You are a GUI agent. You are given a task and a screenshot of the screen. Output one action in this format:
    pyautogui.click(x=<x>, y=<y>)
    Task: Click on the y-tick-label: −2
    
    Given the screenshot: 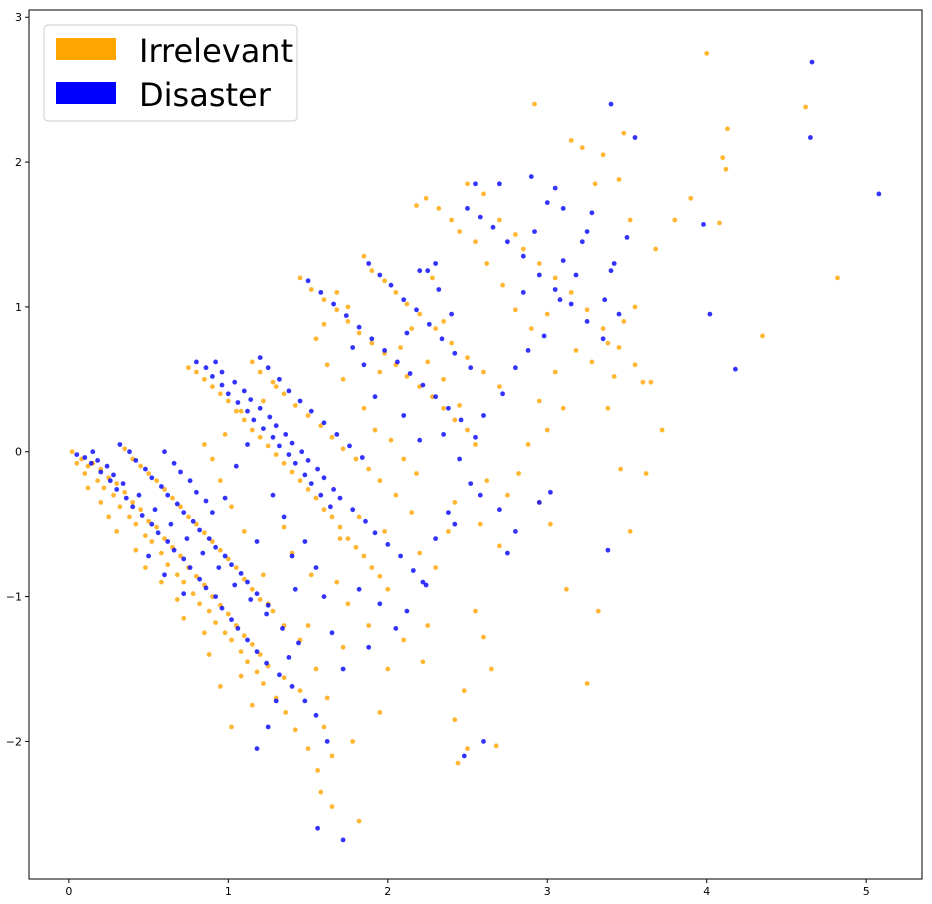 What is the action you would take?
    pyautogui.click(x=14, y=741)
    